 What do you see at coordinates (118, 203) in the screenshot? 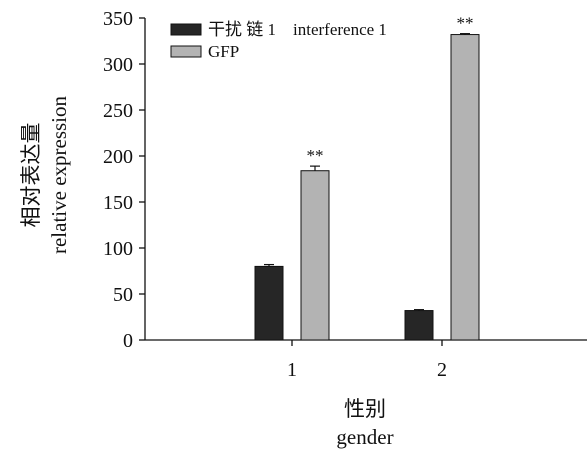
I see `y-tick-label: 150` at bounding box center [118, 203].